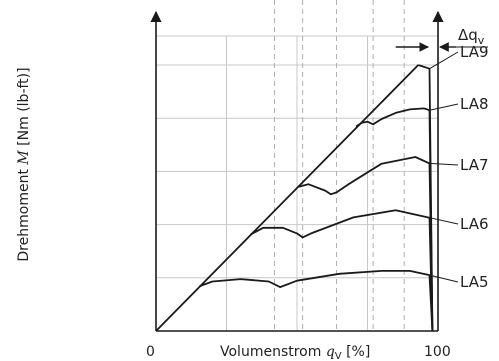 The width and height of the screenshot is (499, 361). I want to click on series-line-la5, so click(316, 301).